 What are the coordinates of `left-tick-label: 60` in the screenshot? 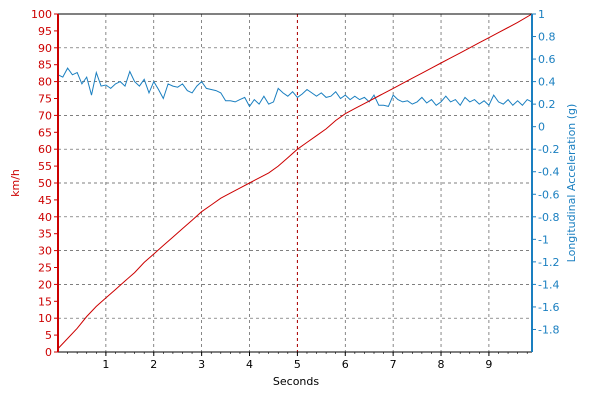 It's located at (45, 149).